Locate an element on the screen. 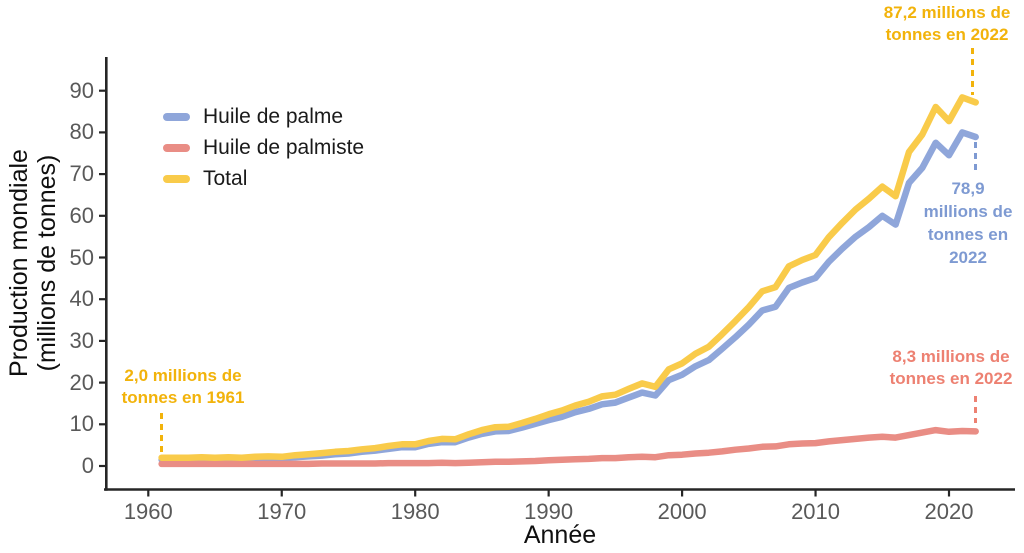 Image resolution: width=1024 pixels, height=553 pixels. legend-swatch-palmiste is located at coordinates (176, 147).